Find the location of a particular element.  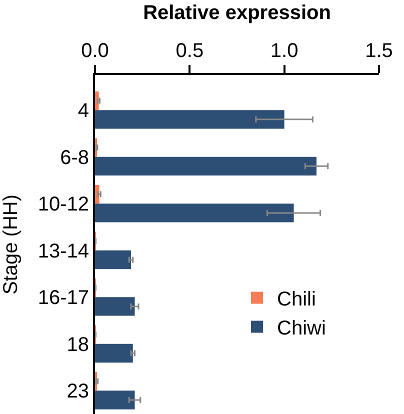

x-tick-label: 0.5 is located at coordinates (190, 51).